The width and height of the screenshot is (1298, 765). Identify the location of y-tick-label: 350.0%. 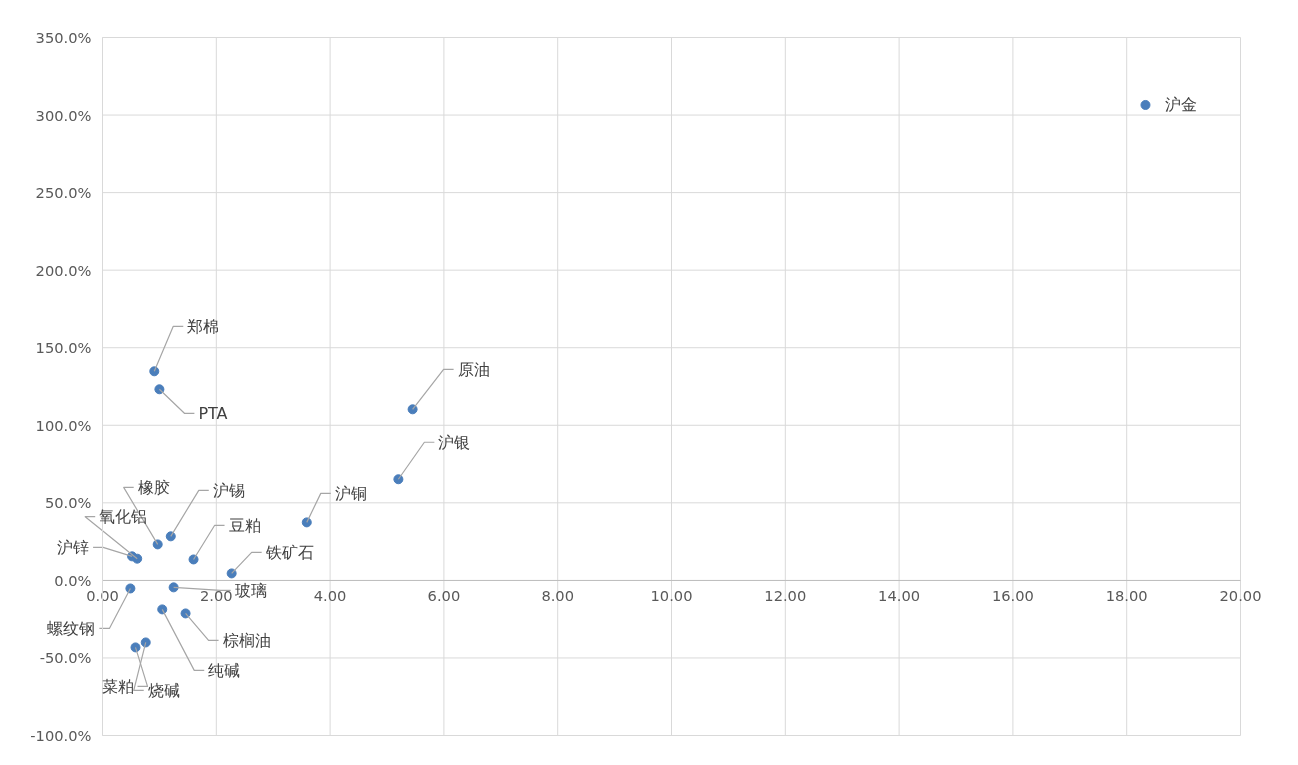
(63, 37).